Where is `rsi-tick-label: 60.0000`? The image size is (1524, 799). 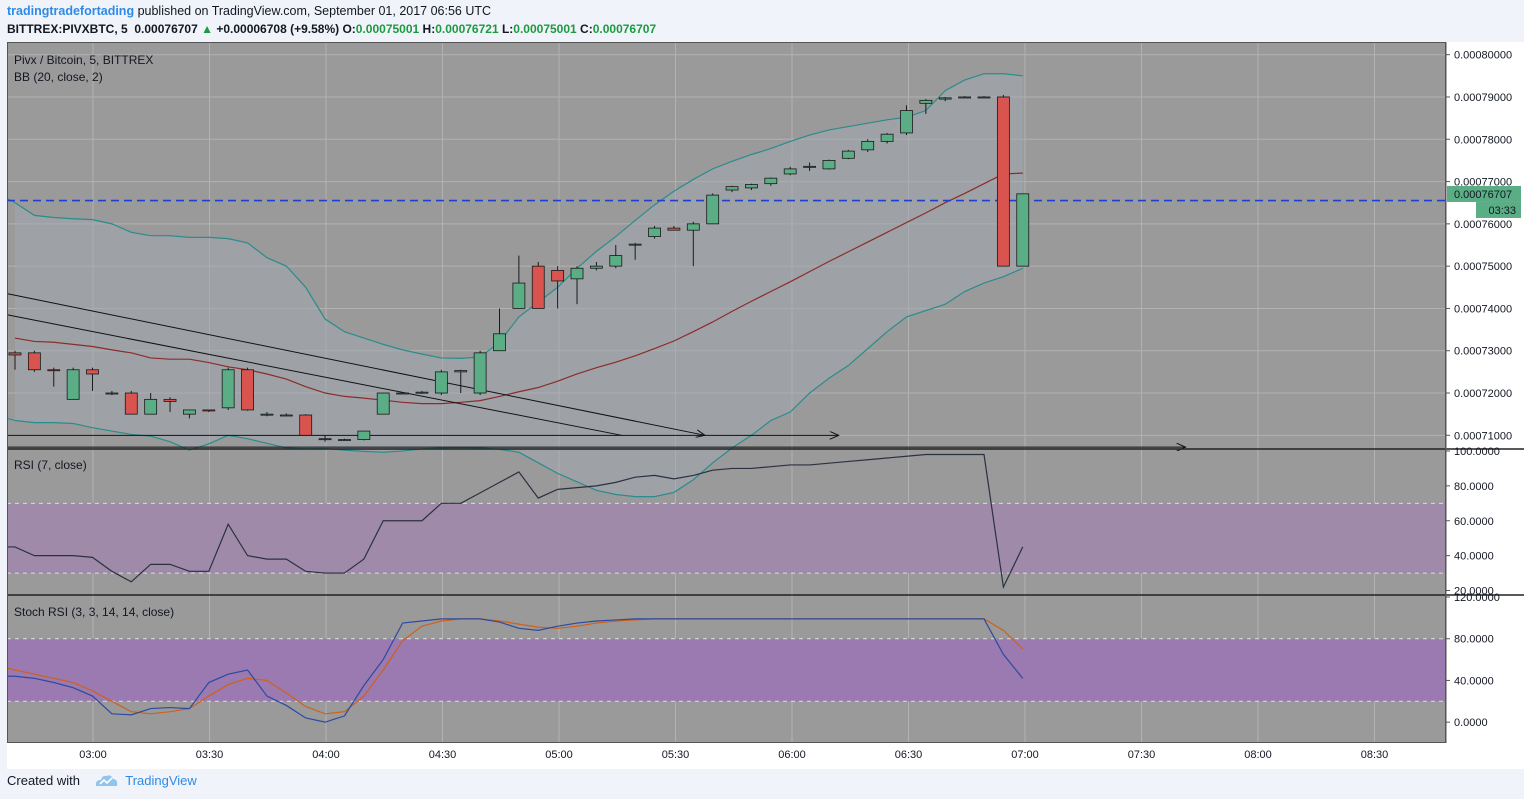
rsi-tick-label: 60.0000 is located at coordinates (1474, 522).